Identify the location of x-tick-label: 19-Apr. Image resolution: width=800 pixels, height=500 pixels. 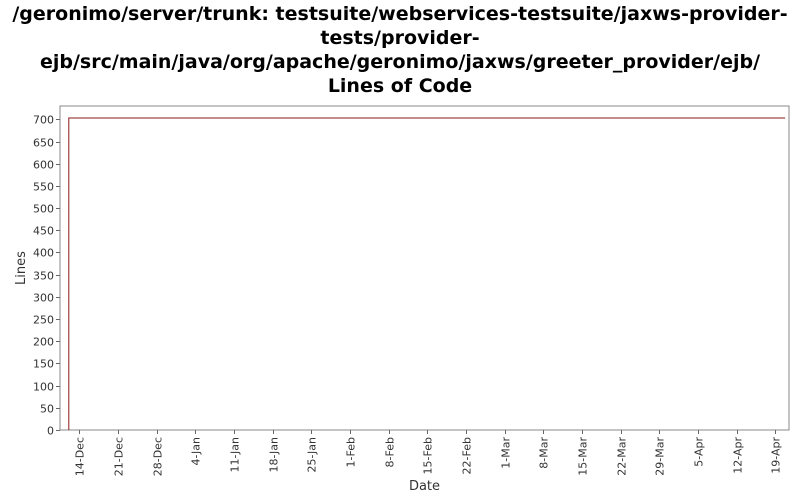
(776, 455).